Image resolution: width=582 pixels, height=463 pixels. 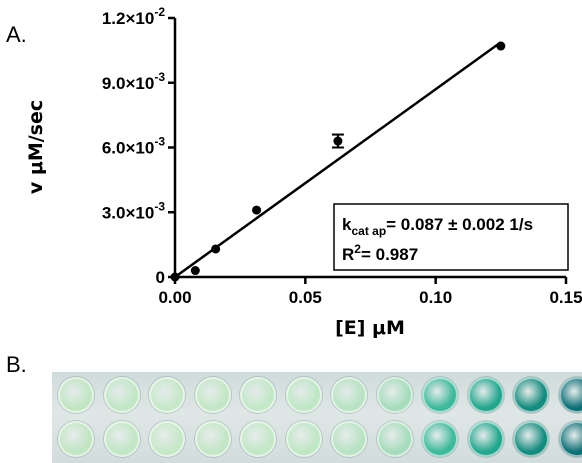 I want to click on x-axis-ticks: 0.00 0.05 0.10 0.15, so click(x=370, y=292).